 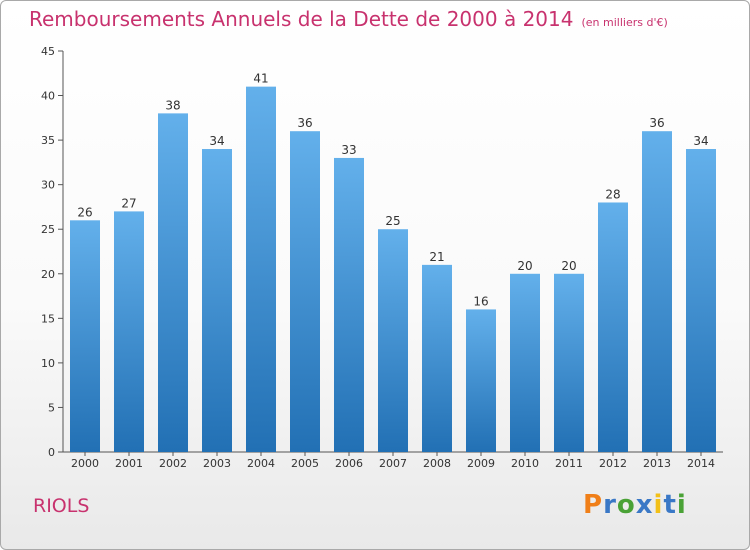 I want to click on bar-value-label: 38, so click(x=172, y=105).